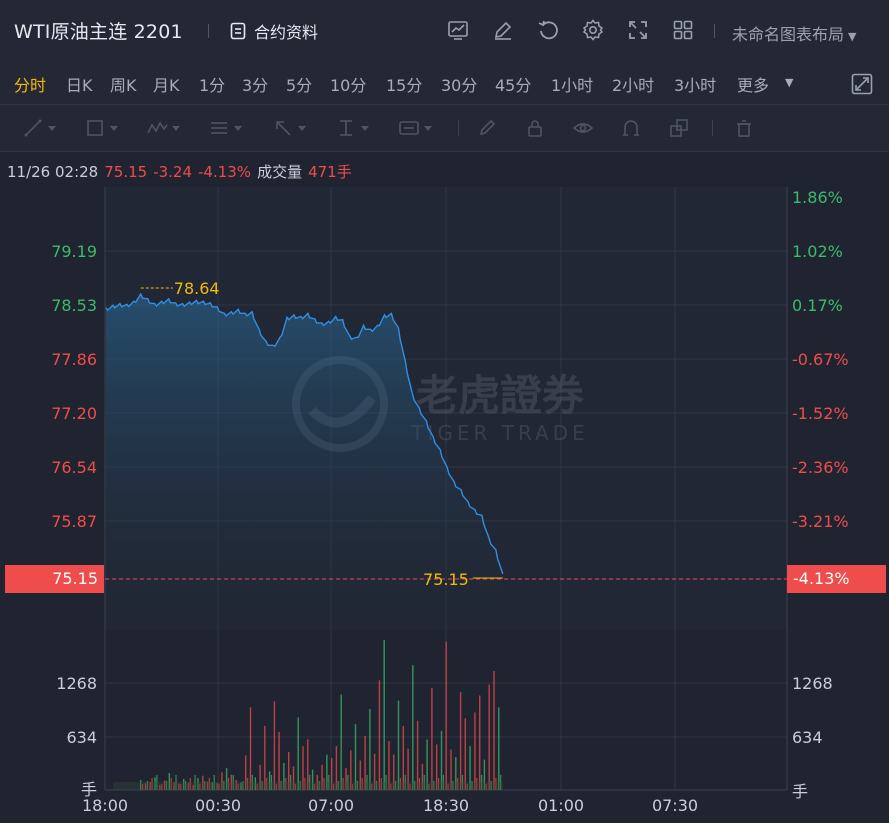  Describe the element at coordinates (404, 85) in the screenshot. I see `period-tab-8: 15分` at that location.